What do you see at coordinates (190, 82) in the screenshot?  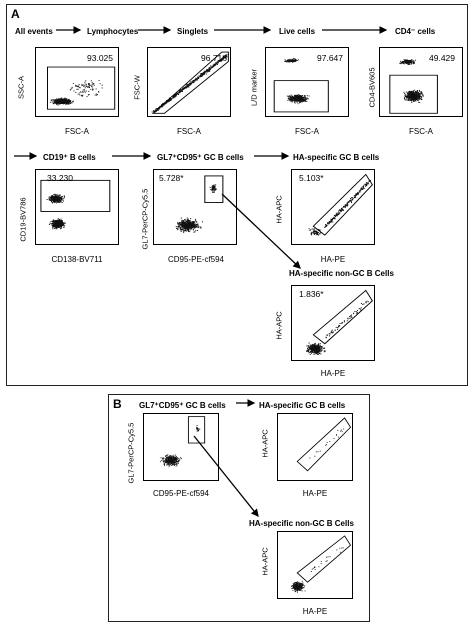 I see `gate-singlets` at bounding box center [190, 82].